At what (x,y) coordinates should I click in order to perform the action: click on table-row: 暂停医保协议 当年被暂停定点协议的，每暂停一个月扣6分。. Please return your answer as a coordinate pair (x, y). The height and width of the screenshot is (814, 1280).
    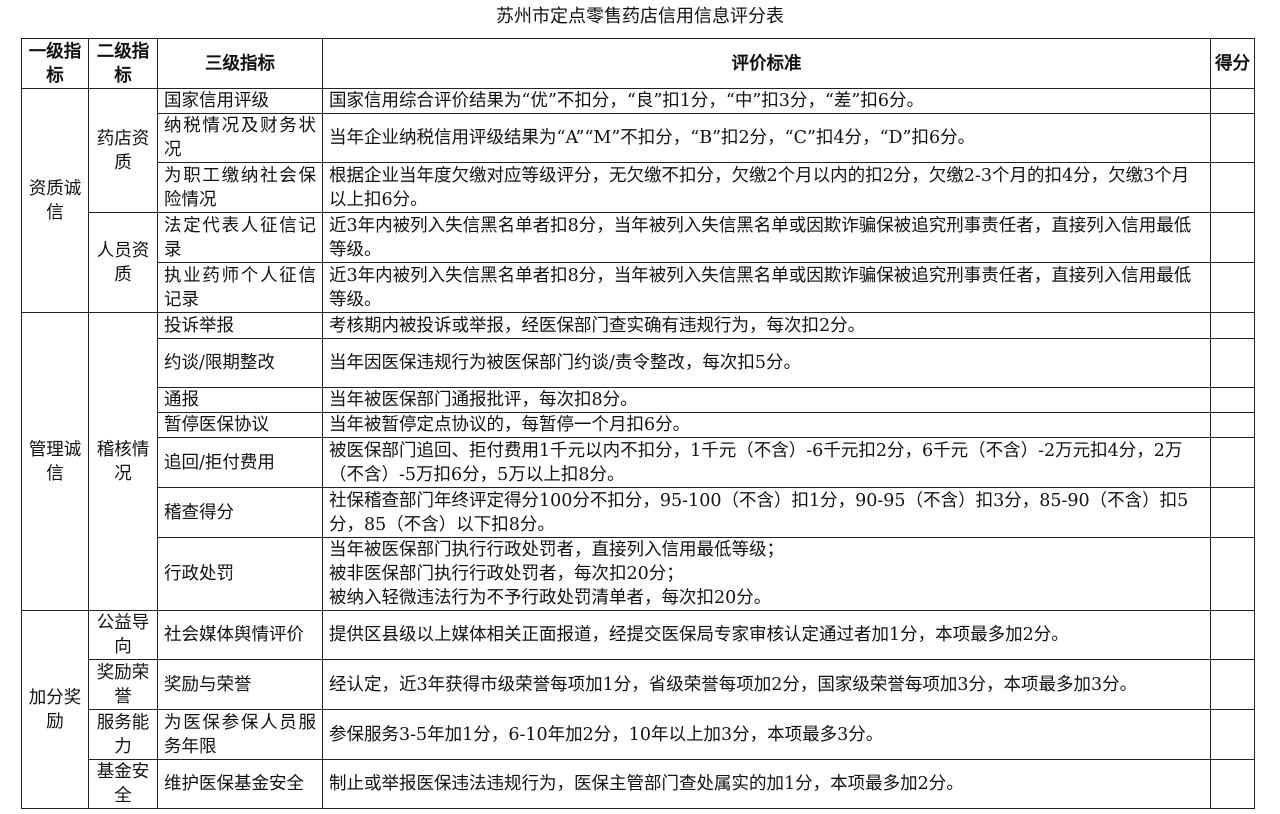
    Looking at the image, I should click on (638, 425).